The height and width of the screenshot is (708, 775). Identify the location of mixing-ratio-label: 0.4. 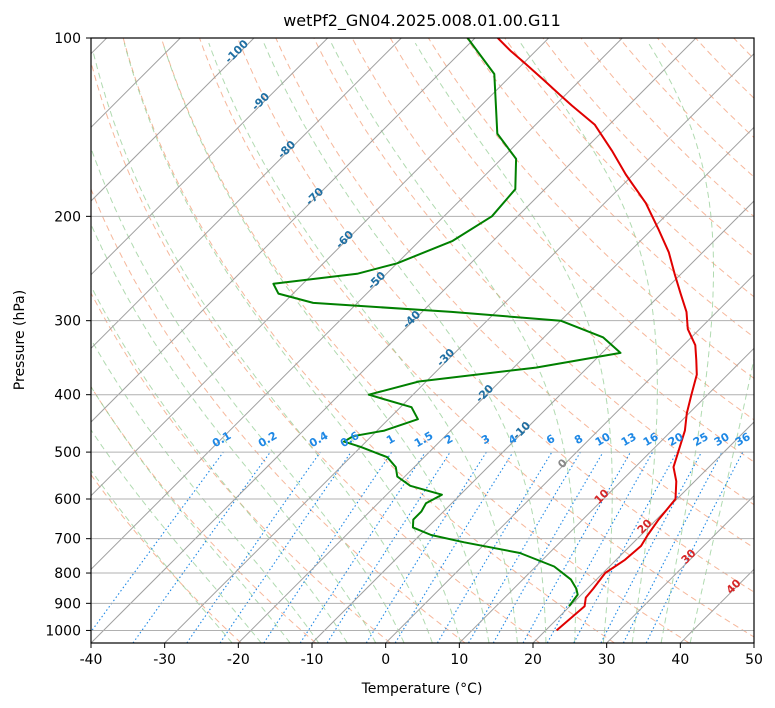
(319, 439).